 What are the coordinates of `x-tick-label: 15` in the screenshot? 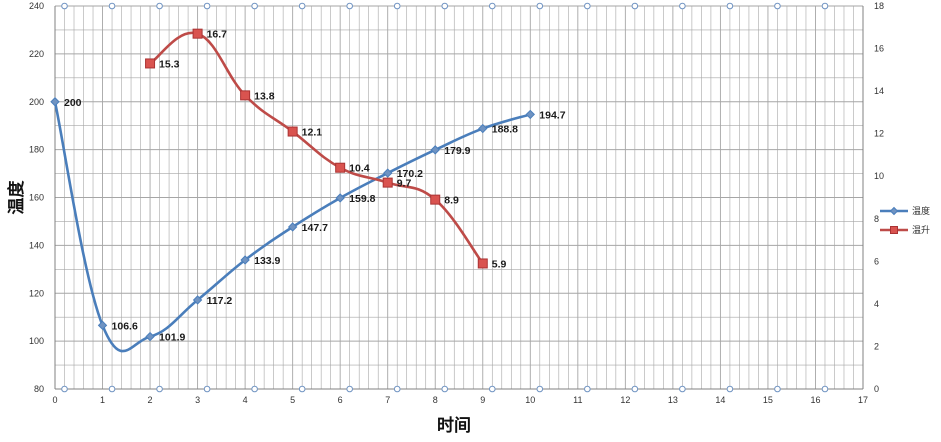 It's located at (768, 400).